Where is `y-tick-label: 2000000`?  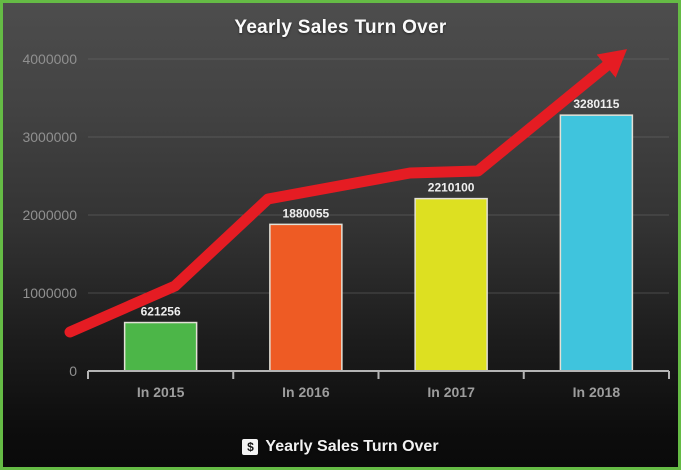
y-tick-label: 2000000 is located at coordinates (49, 215).